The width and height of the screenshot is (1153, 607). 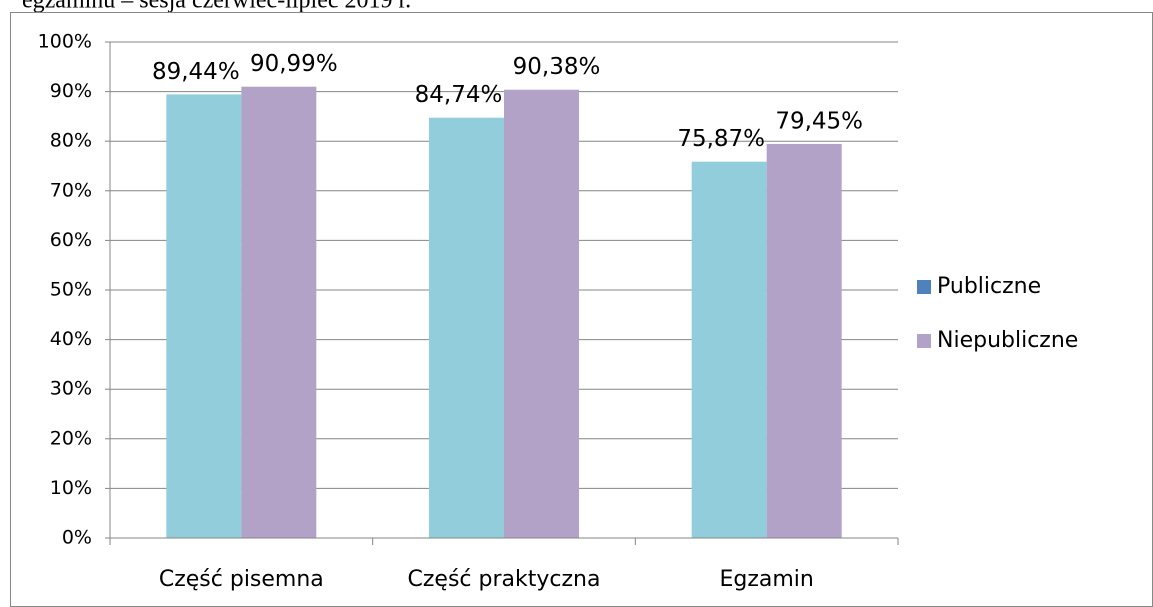 I want to click on value-label: 84,74%, so click(x=459, y=95).